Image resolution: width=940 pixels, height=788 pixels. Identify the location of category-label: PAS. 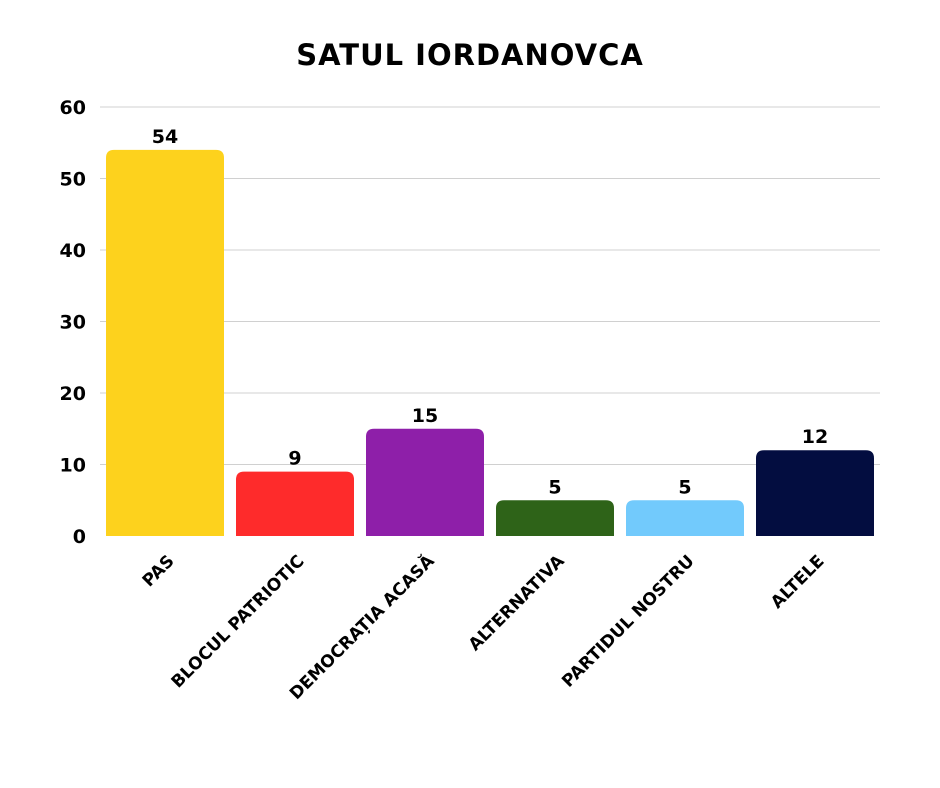
(159, 571).